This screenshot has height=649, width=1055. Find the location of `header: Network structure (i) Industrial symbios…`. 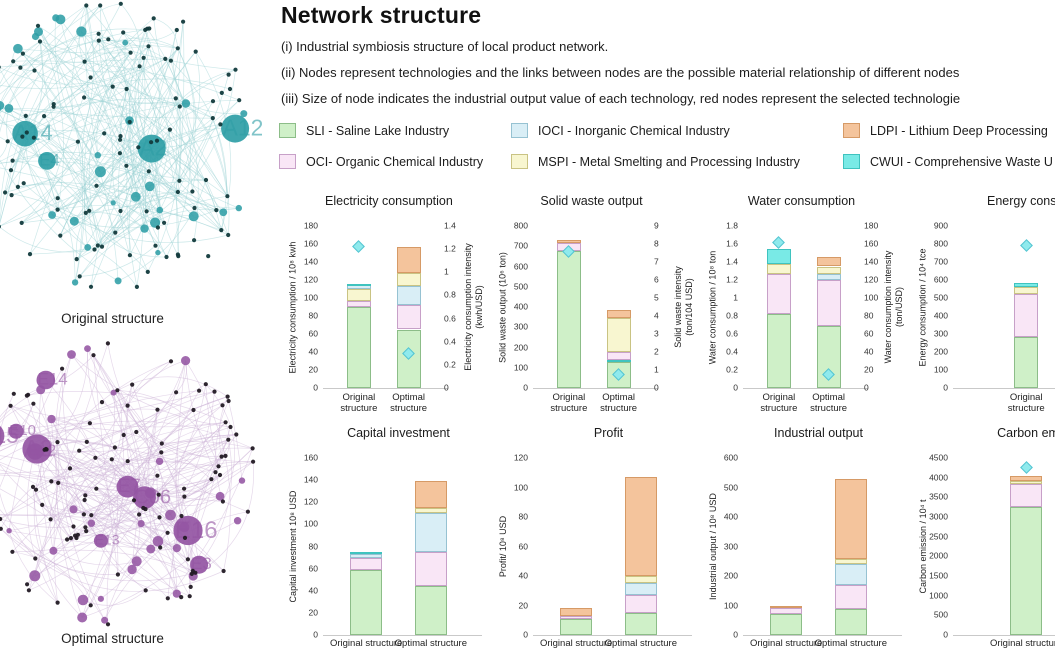

header: Network structure (i) Industrial symbios… is located at coordinates (668, 54).